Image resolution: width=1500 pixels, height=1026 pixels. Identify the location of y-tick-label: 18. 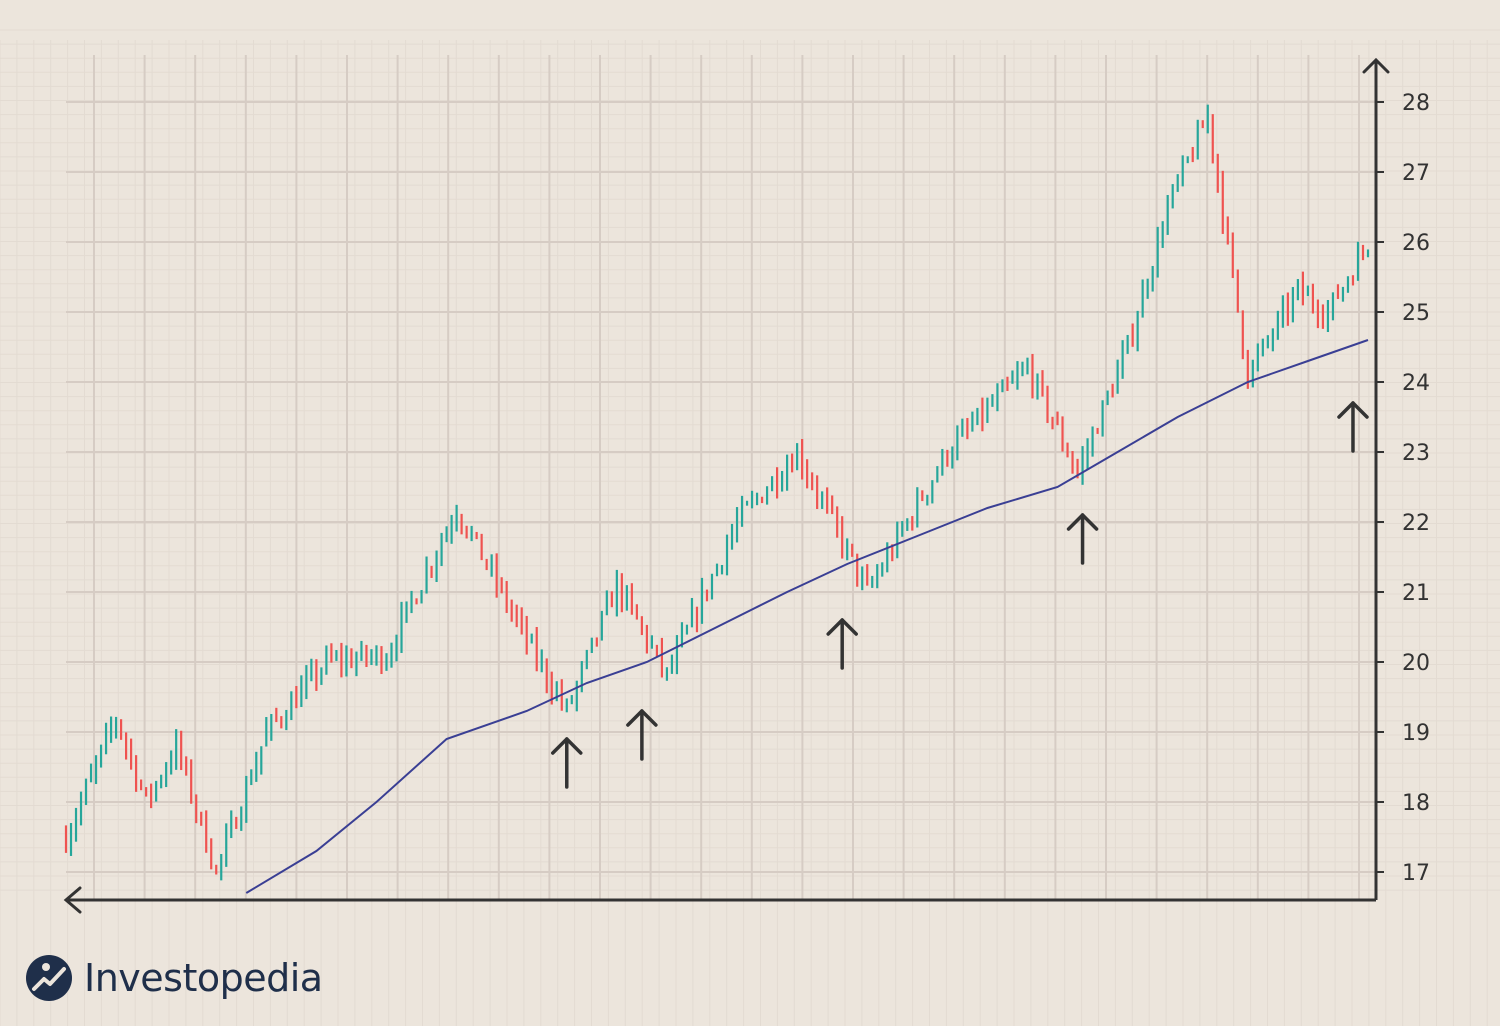
(1416, 803).